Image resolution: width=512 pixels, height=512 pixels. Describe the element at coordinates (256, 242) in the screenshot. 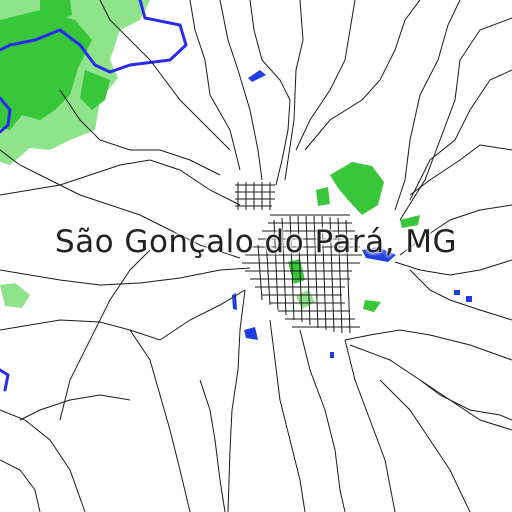

I see `map-title: São Gonçalo do Pará, MG` at that location.